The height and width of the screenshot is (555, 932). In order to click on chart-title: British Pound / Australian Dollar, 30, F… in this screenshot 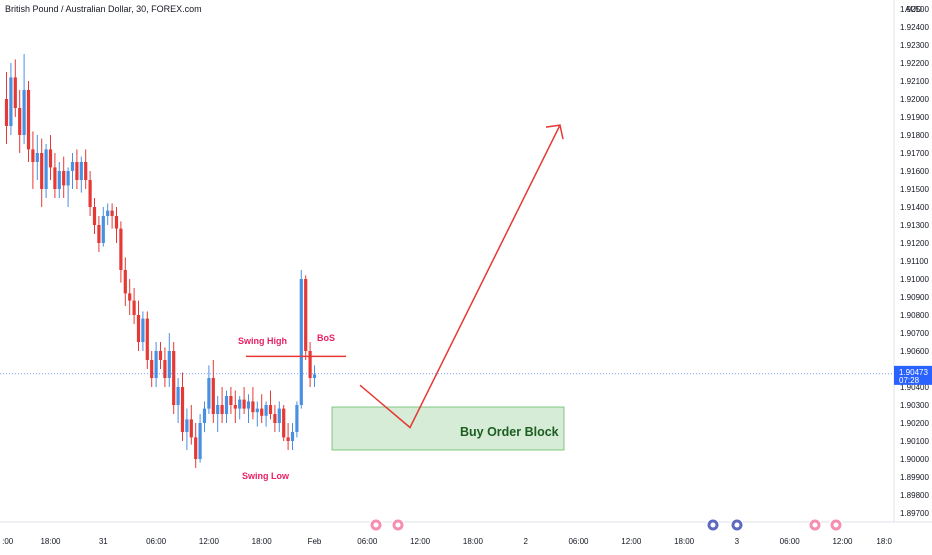, I will do `click(103, 9)`.